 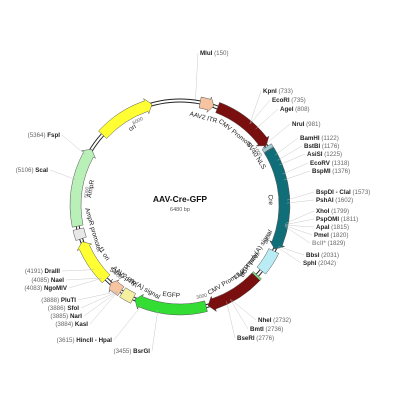 What do you see at coordinates (313, 124) in the screenshot?
I see `site-position: (981)` at bounding box center [313, 124].